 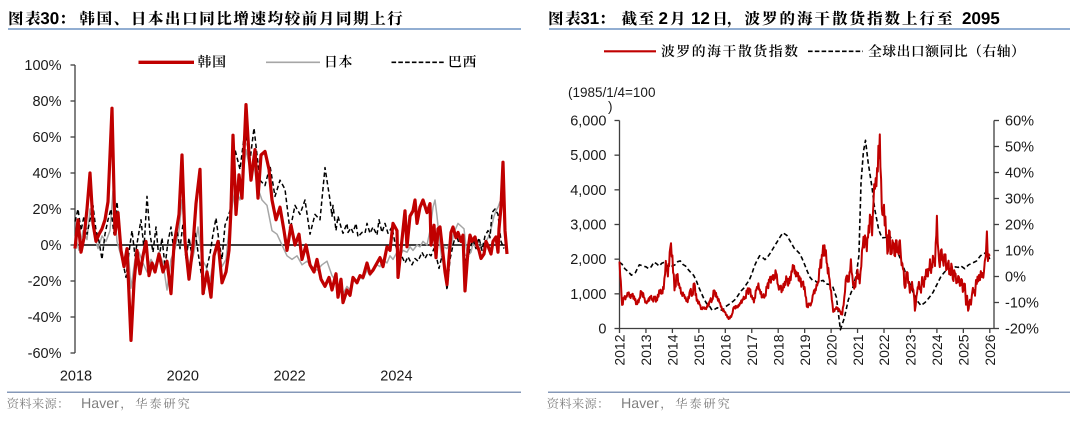 I want to click on svg-text: 2026, so click(x=990, y=349).